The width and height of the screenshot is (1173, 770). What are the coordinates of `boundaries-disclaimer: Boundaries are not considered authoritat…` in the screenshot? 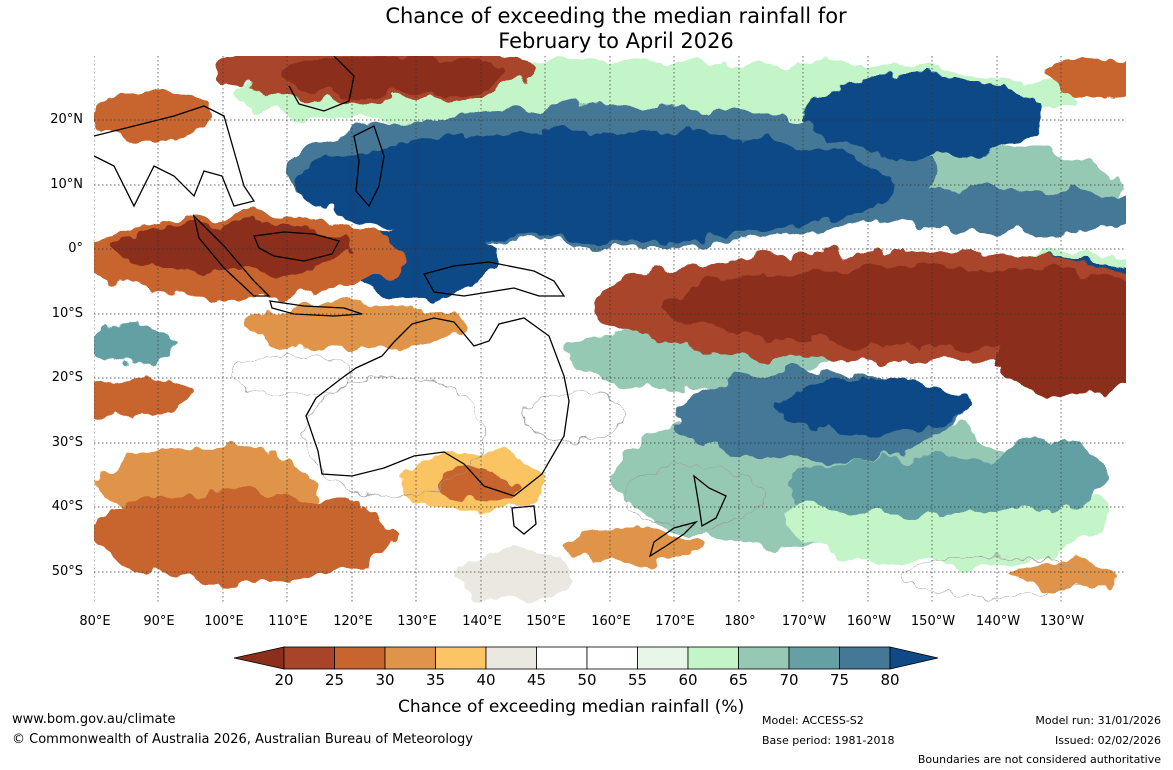 It's located at (1039, 759).